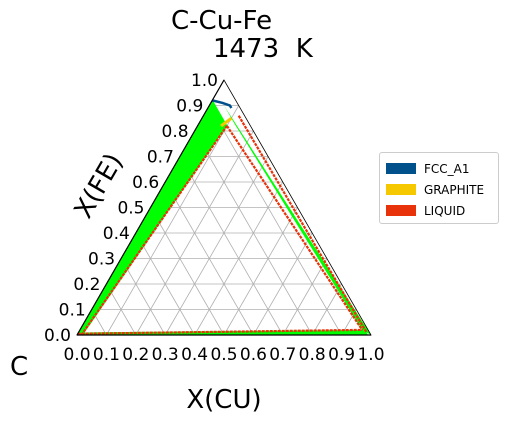 The width and height of the screenshot is (508, 423). What do you see at coordinates (135, 355) in the screenshot?
I see `x-tick-label: 0.2` at bounding box center [135, 355].